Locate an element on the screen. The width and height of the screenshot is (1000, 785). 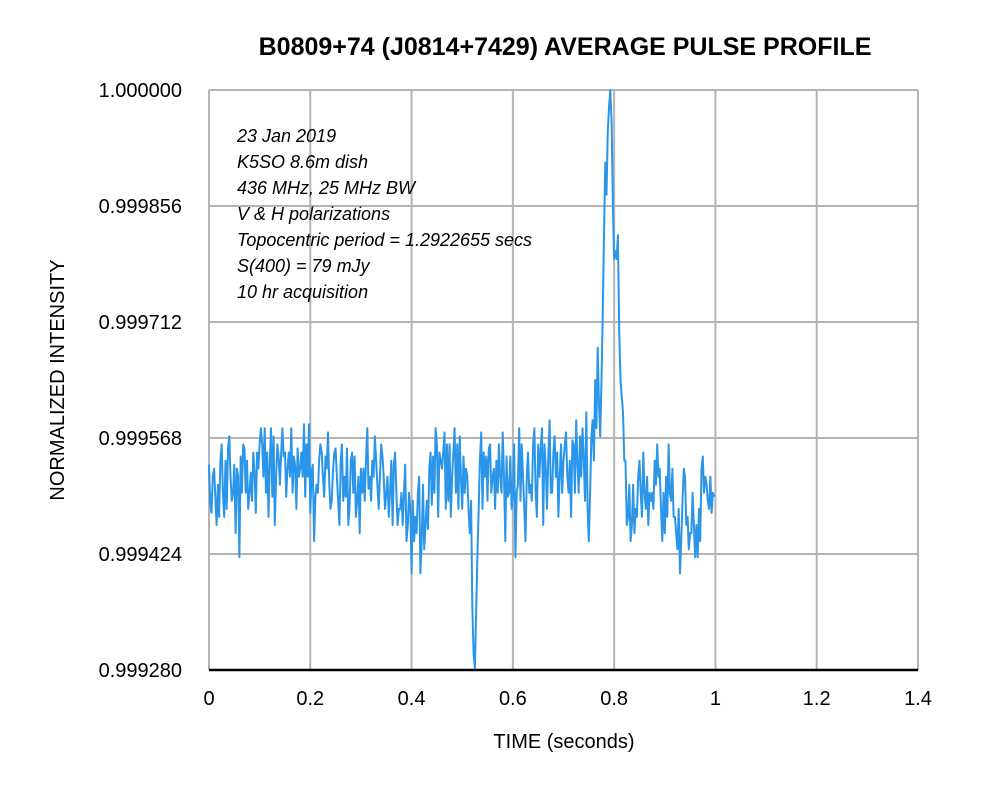
x-tick-label: 1 is located at coordinates (715, 699).